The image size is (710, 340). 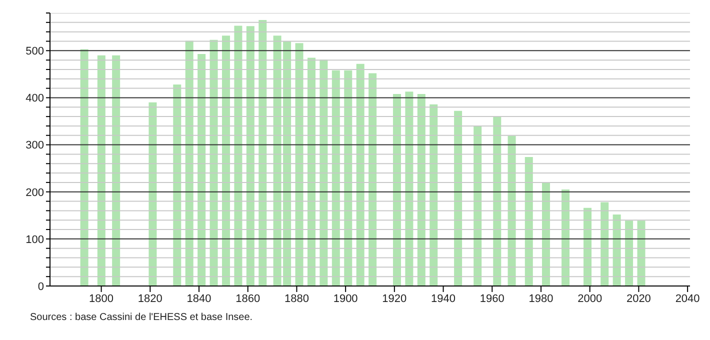 I want to click on x-tick-label: 1960, so click(x=492, y=298).